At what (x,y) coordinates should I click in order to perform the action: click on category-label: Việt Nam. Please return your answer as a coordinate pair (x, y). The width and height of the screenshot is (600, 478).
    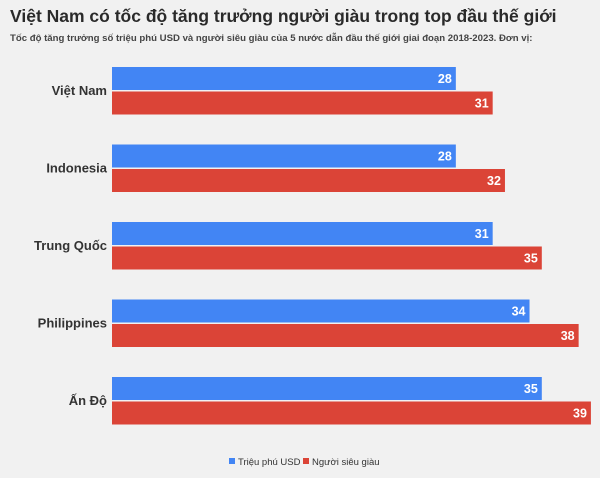
    Looking at the image, I should click on (79, 90).